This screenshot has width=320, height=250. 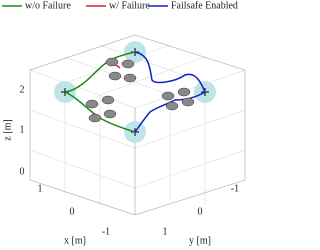 I want to click on legend: w/o Failure w/ Failure Failsafe Enabled, so click(x=120, y=5).